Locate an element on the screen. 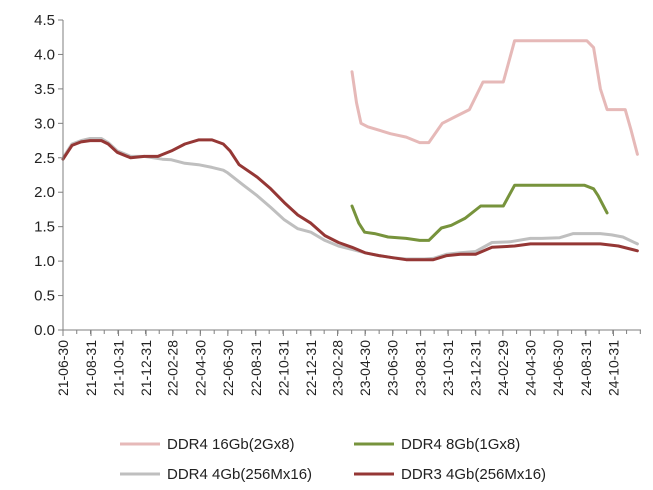  legend-label-ddr4-16gb: DDR4 16Gb(2Gx8) is located at coordinates (231, 444).